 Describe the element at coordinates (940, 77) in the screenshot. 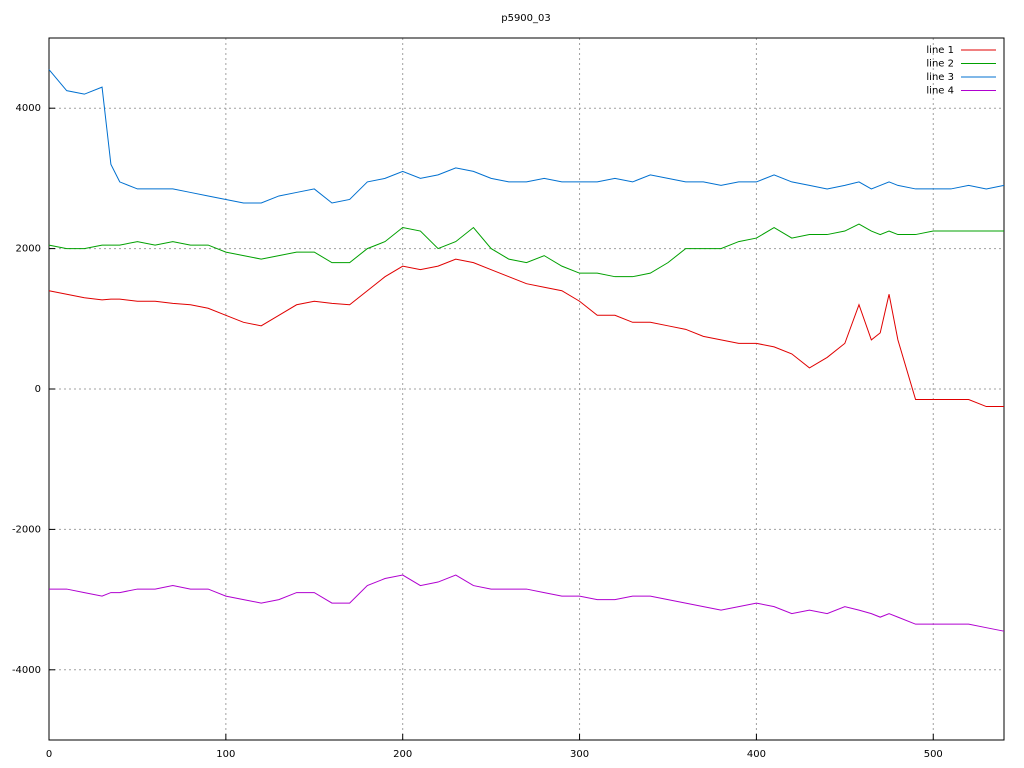

I see `legend-label: line 3` at that location.